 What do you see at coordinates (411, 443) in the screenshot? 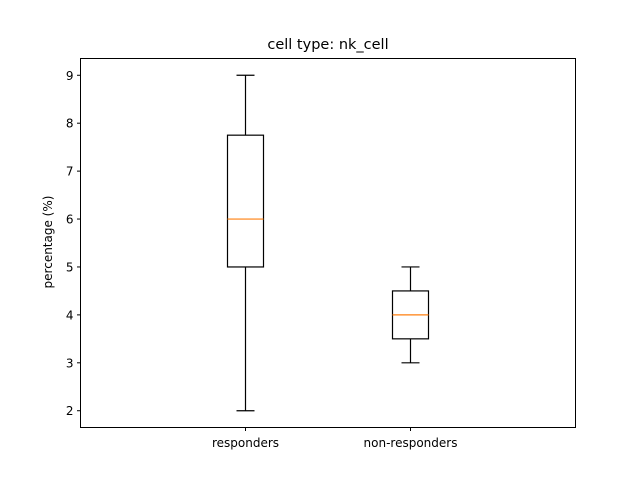
I see `x-tick-label: non-responders` at bounding box center [411, 443].